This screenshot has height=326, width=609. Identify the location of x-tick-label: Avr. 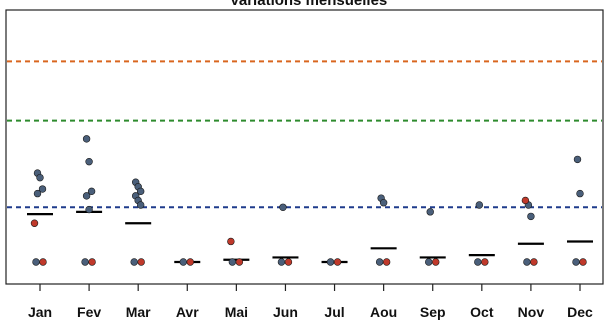
(187, 312).